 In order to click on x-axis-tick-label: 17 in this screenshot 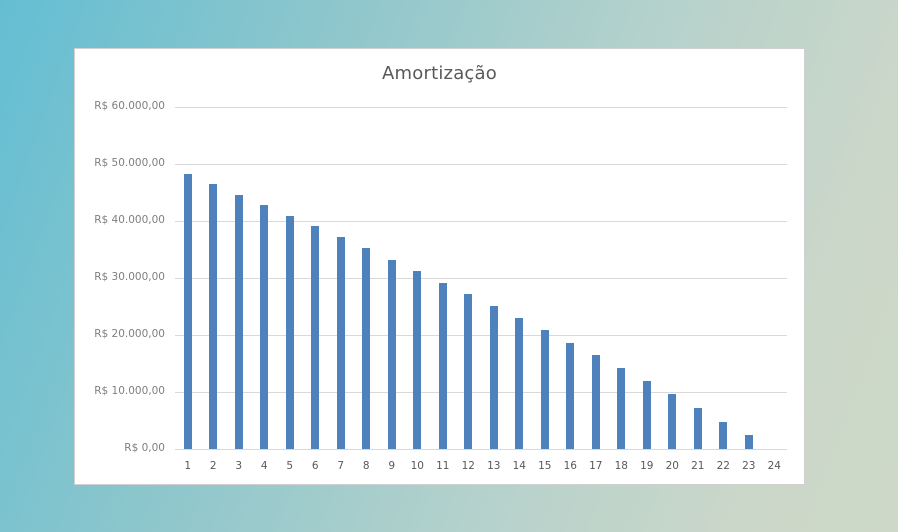, I will do `click(596, 466)`.